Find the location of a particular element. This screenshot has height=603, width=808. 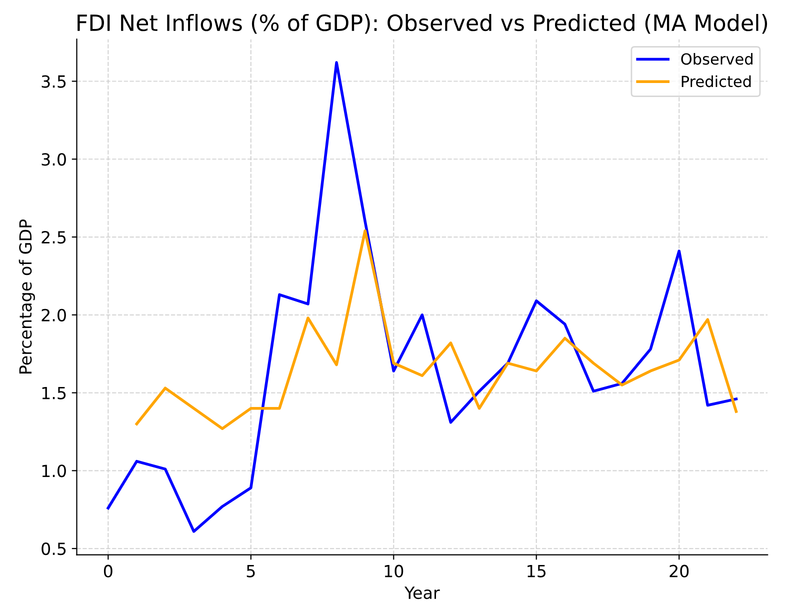

x-tick-label: 10 is located at coordinates (394, 571).